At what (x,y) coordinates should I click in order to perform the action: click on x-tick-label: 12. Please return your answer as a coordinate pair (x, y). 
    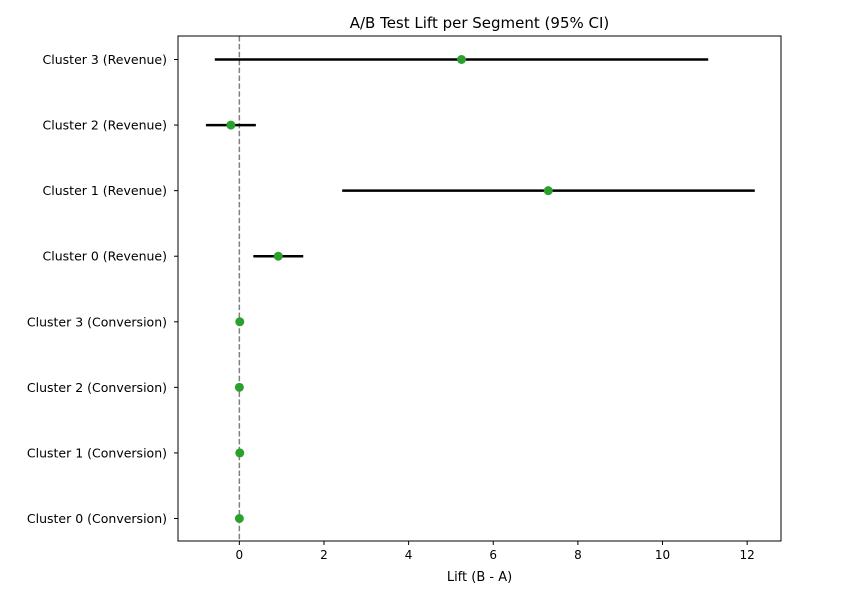
    Looking at the image, I should click on (747, 555).